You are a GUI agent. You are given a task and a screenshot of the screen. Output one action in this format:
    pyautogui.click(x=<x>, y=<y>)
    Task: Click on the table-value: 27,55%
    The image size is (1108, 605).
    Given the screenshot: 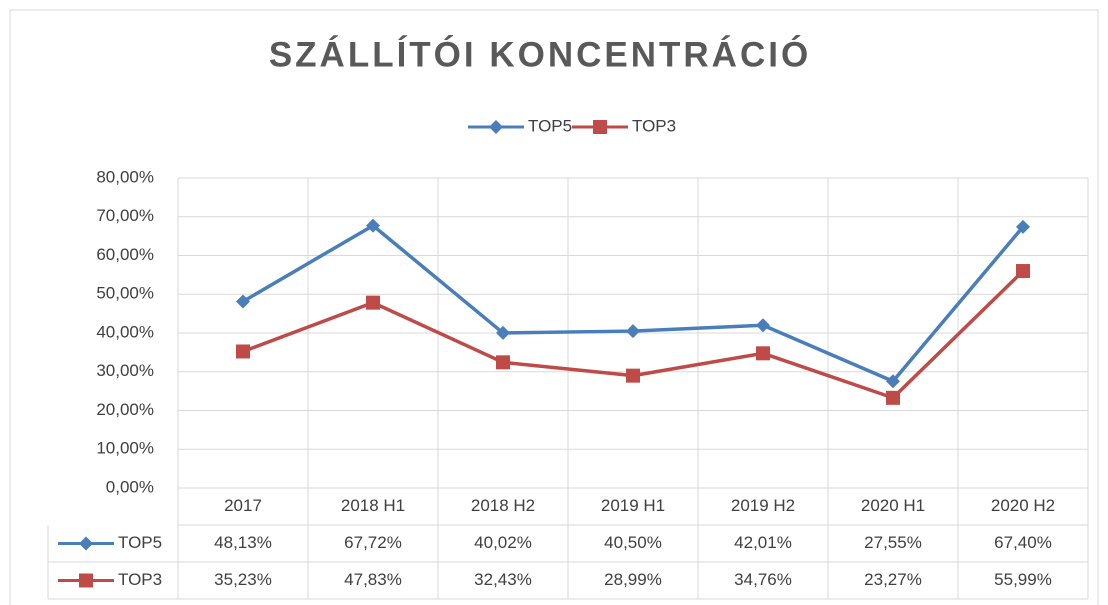 What is the action you would take?
    pyautogui.click(x=893, y=542)
    